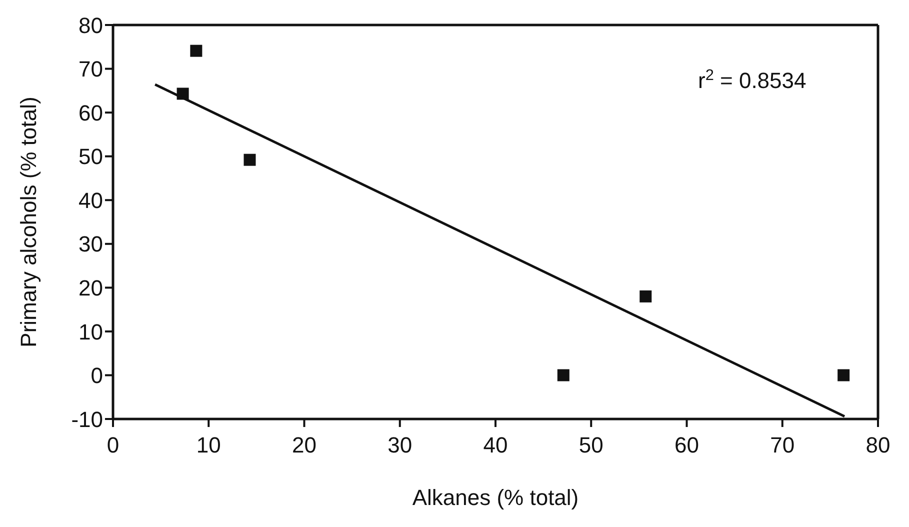 The height and width of the screenshot is (527, 909). Describe the element at coordinates (782, 445) in the screenshot. I see `x-tick-label: 70` at that location.